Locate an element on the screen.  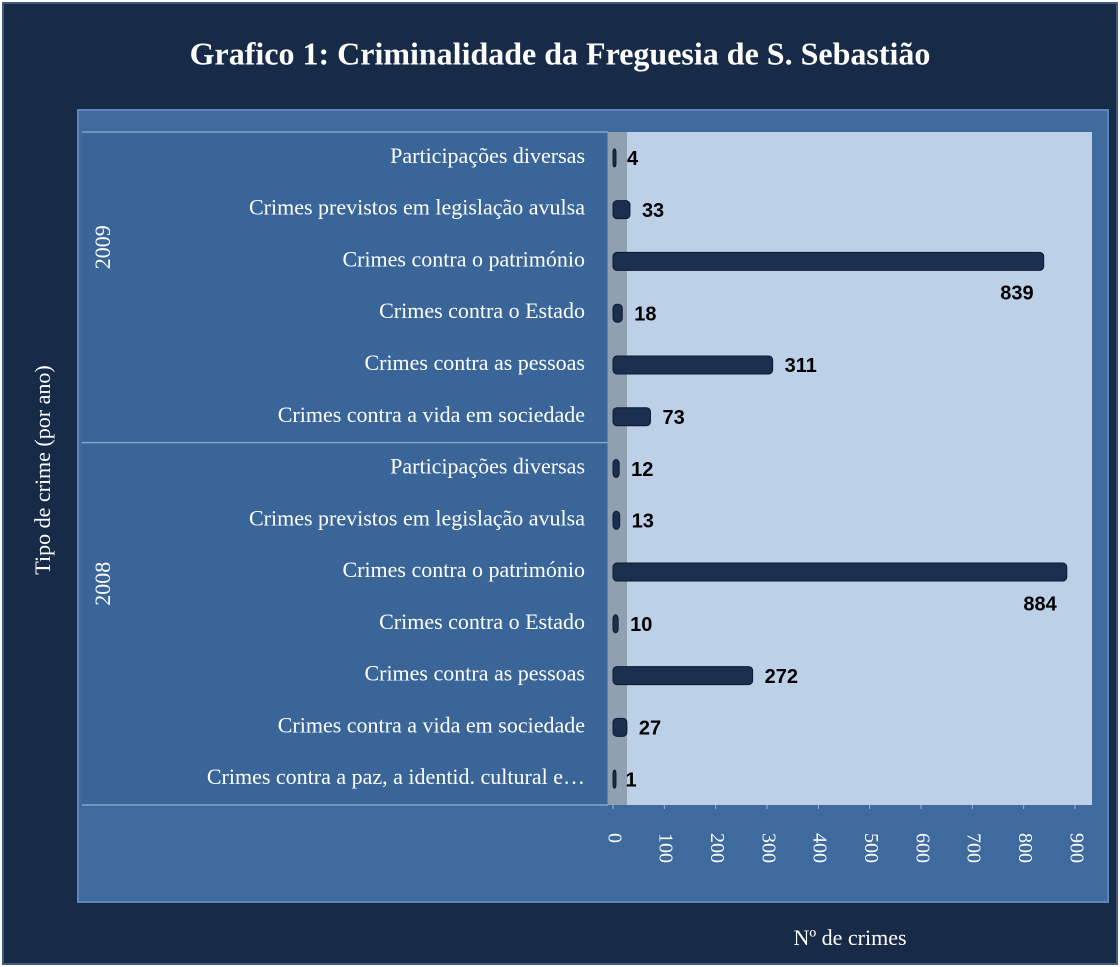
value-label: 10 is located at coordinates (641, 625).